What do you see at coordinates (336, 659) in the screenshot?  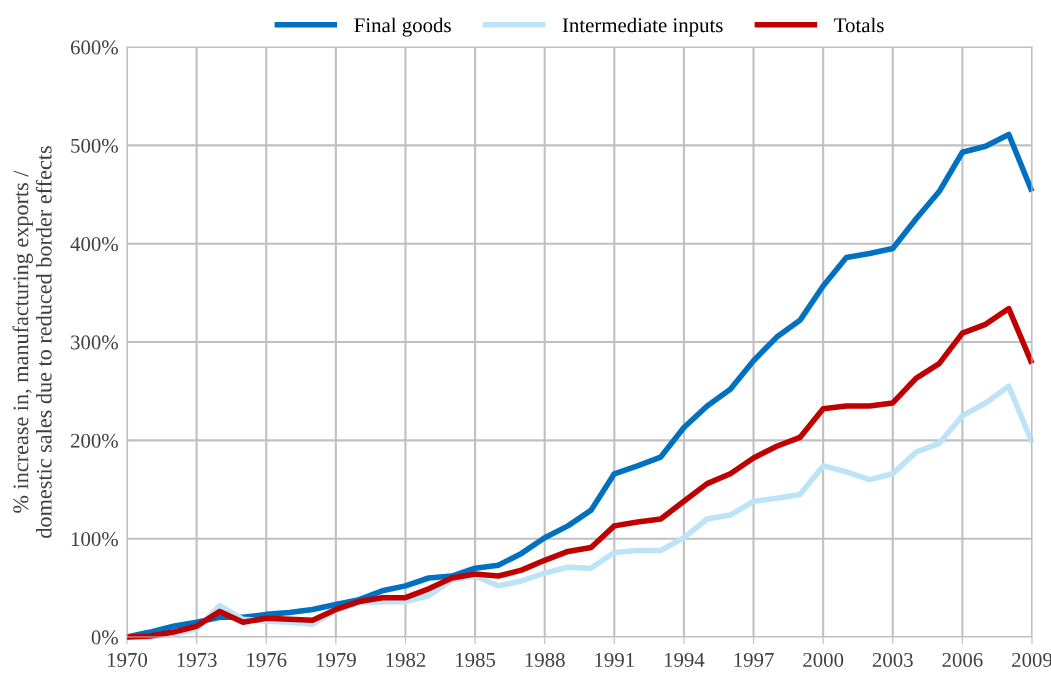 I see `x-tick-label: 1979` at bounding box center [336, 659].